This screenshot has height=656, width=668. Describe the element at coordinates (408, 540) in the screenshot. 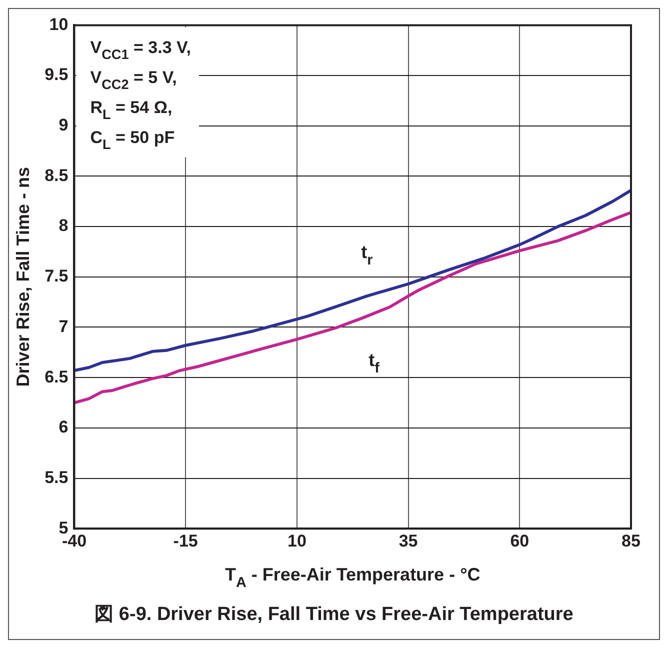

I see `x-tick-label: 35` at that location.